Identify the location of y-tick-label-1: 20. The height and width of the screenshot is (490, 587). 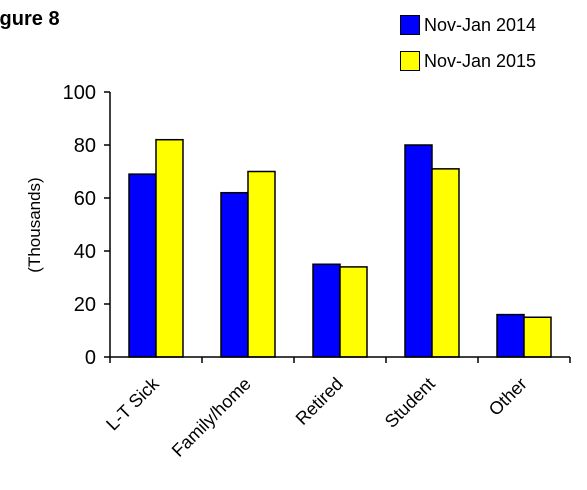
(85, 305).